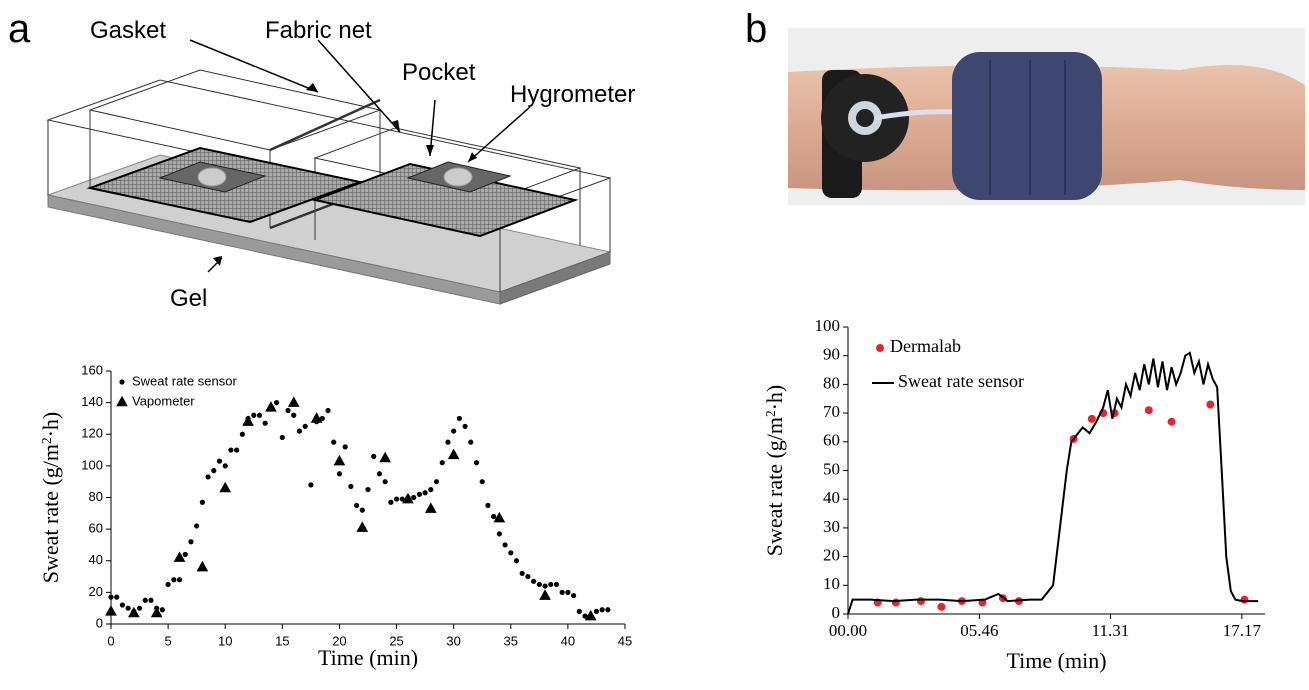  What do you see at coordinates (831, 354) in the screenshot?
I see `y-tick-label: 90` at bounding box center [831, 354].